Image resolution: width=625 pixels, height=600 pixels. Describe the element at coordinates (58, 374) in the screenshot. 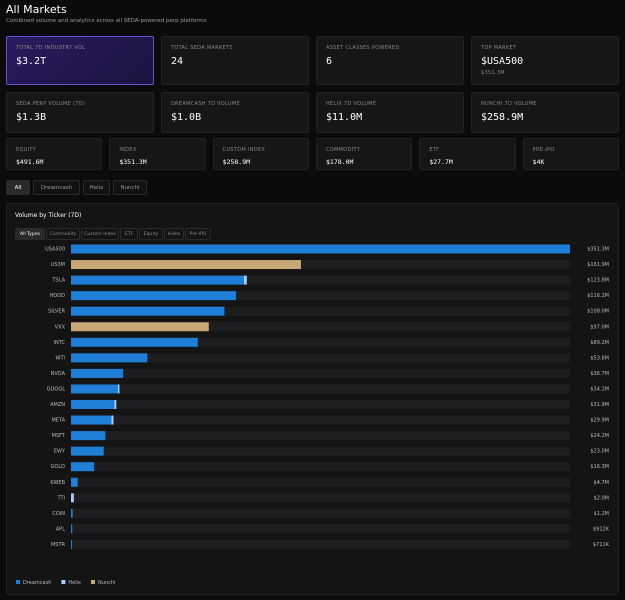

I see `category-label: NVDA` at that location.